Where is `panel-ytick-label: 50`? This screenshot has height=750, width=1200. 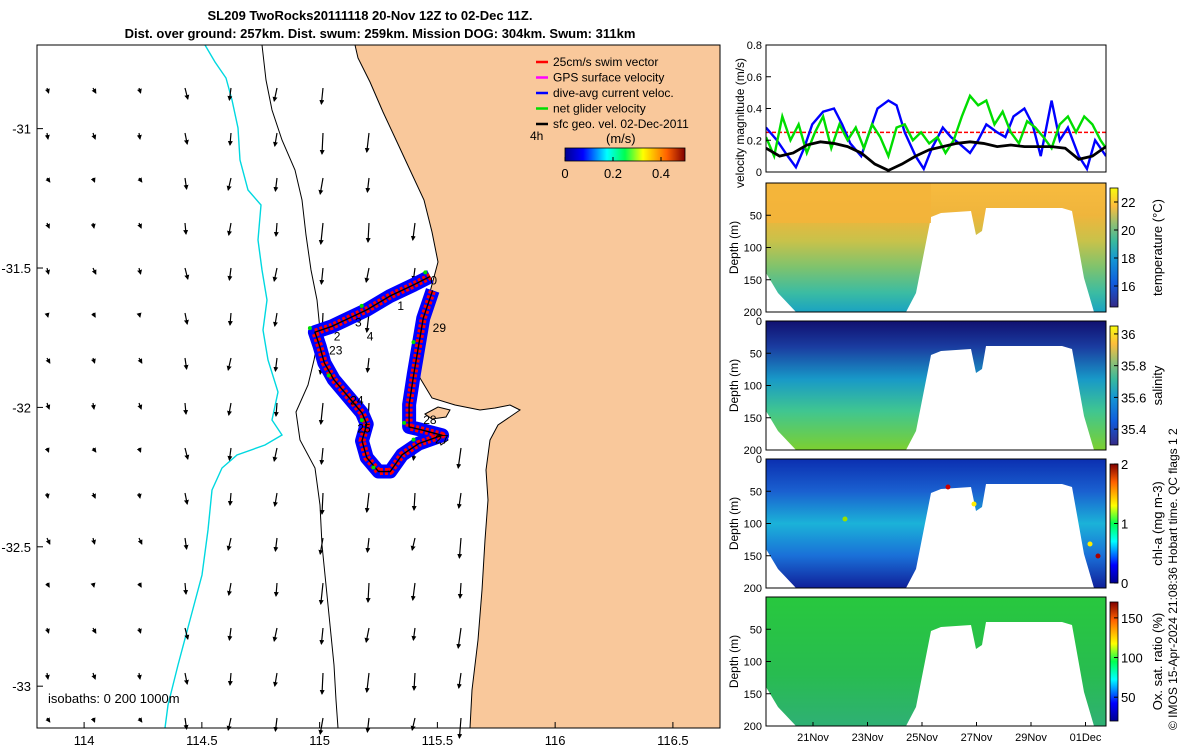
panel-ytick-label: 50 is located at coordinates (756, 216).